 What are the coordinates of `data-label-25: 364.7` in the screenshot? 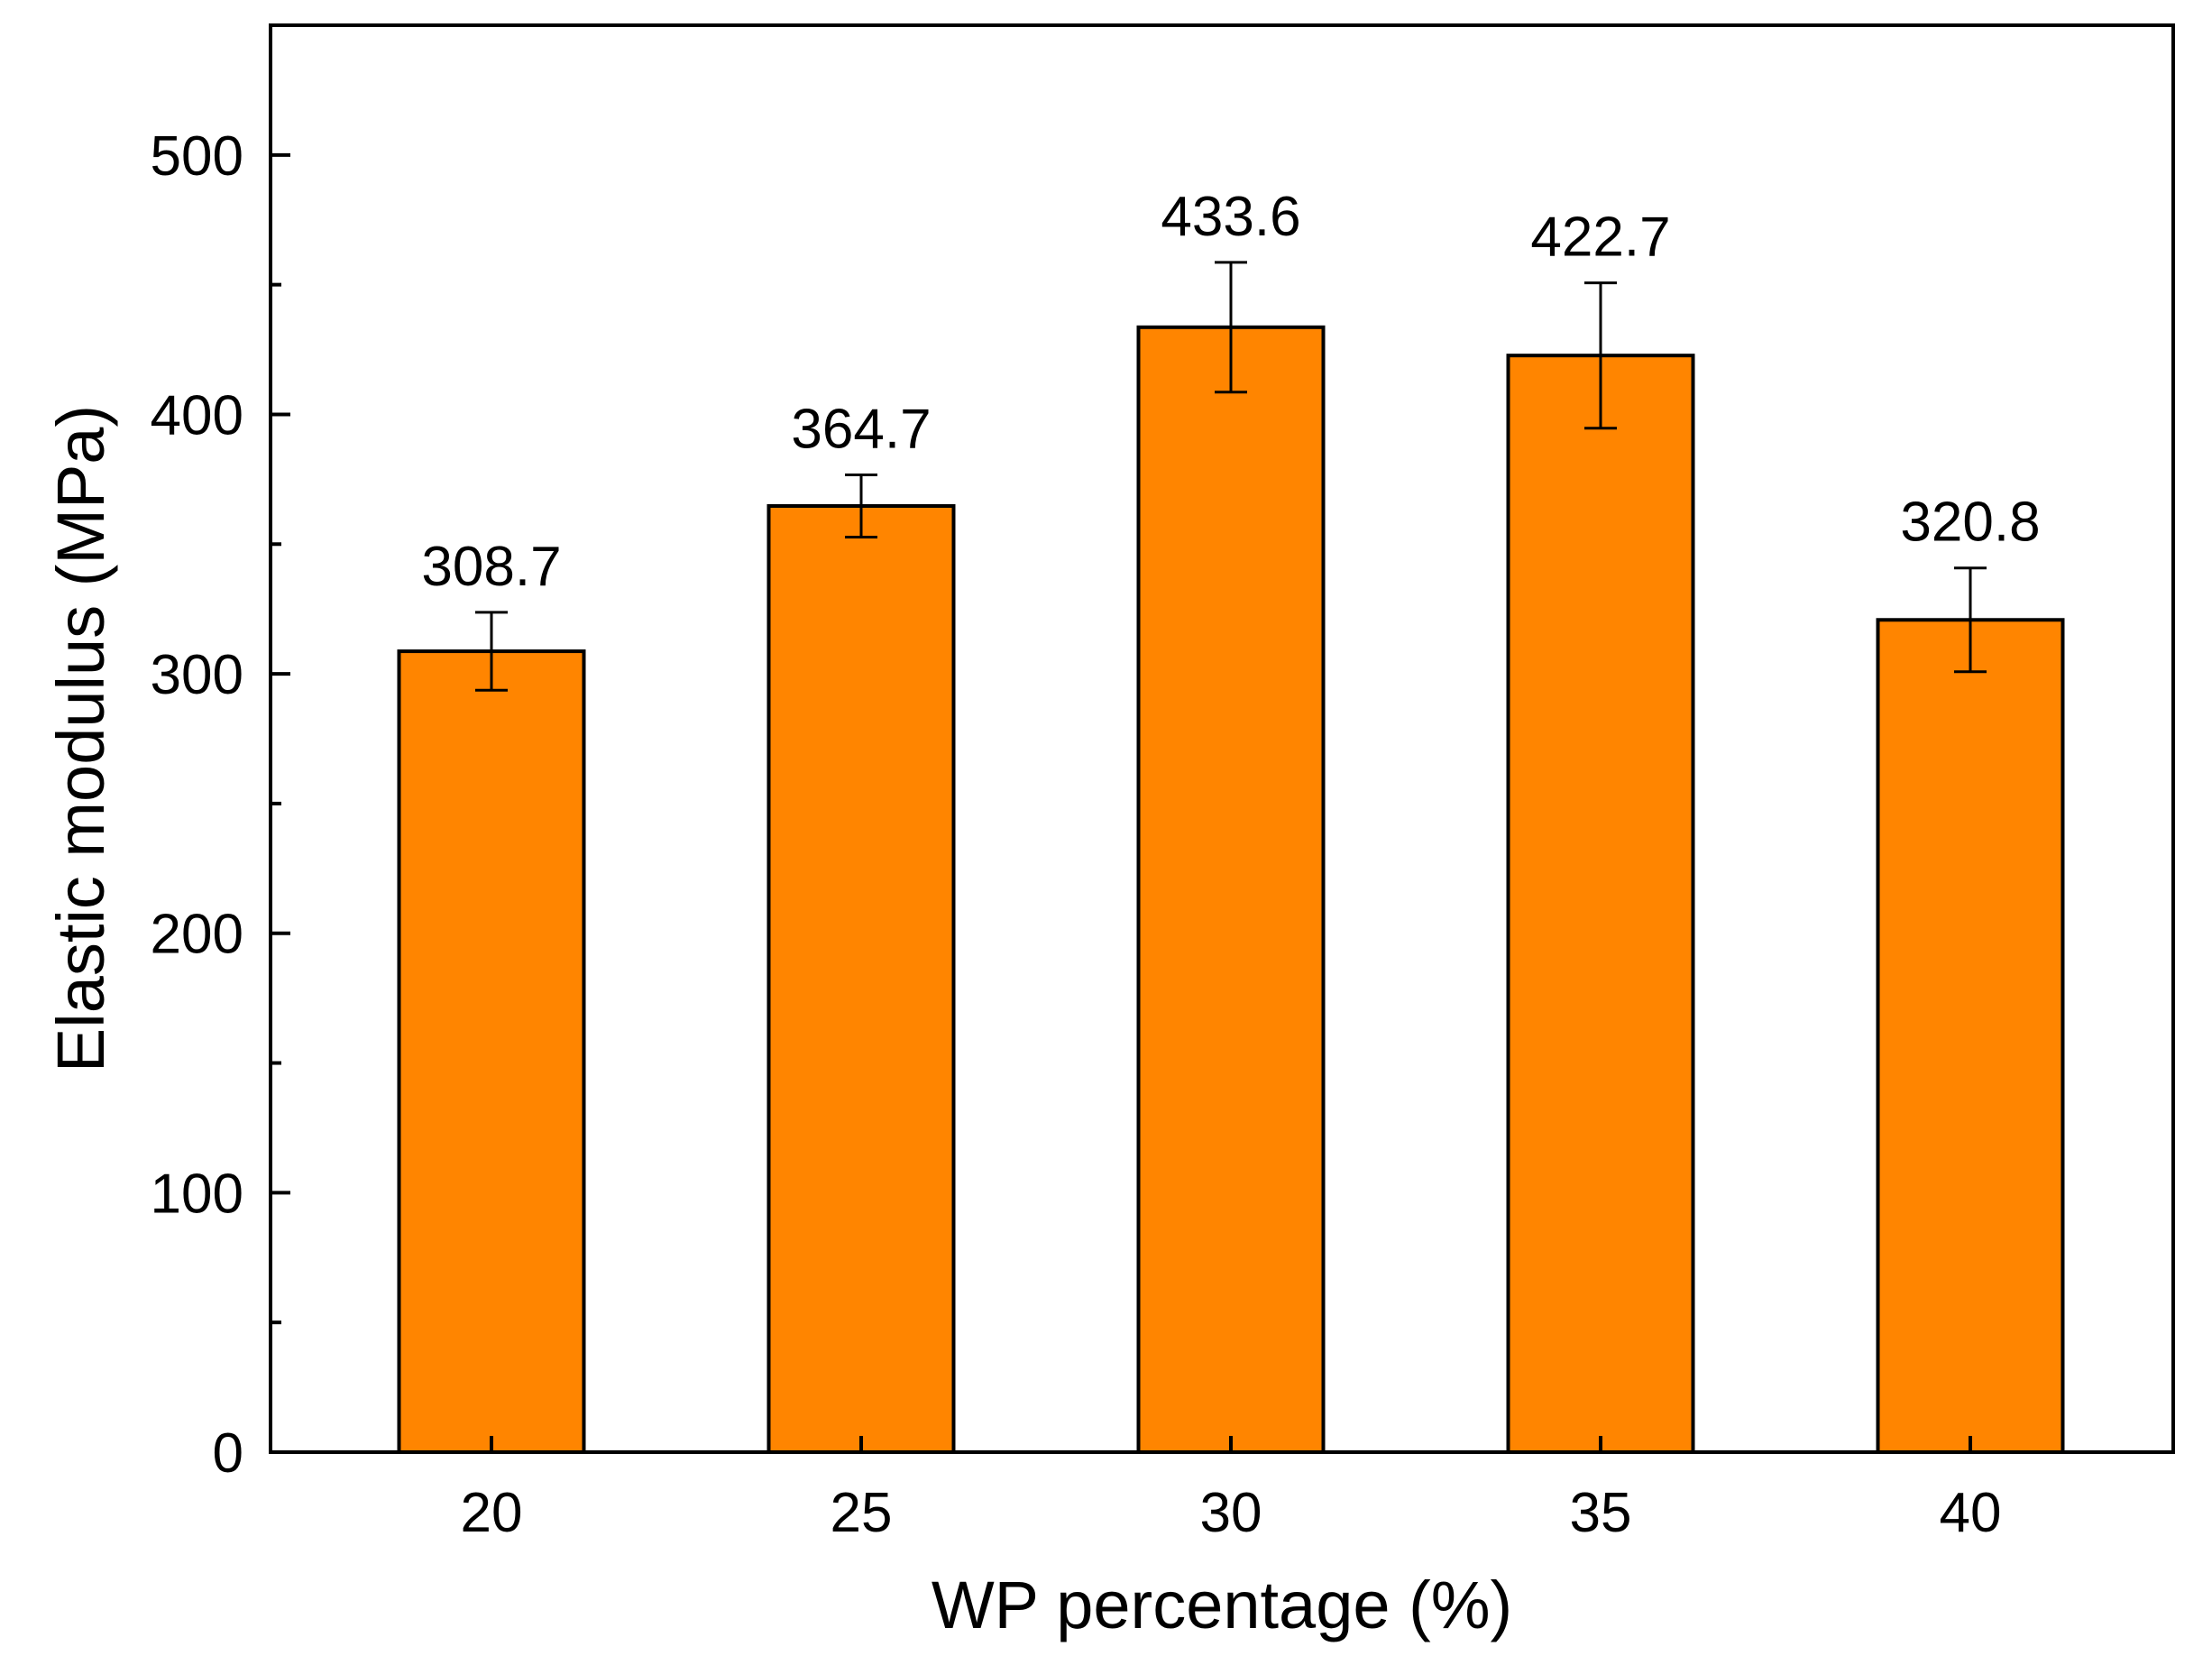 It's located at (861, 429).